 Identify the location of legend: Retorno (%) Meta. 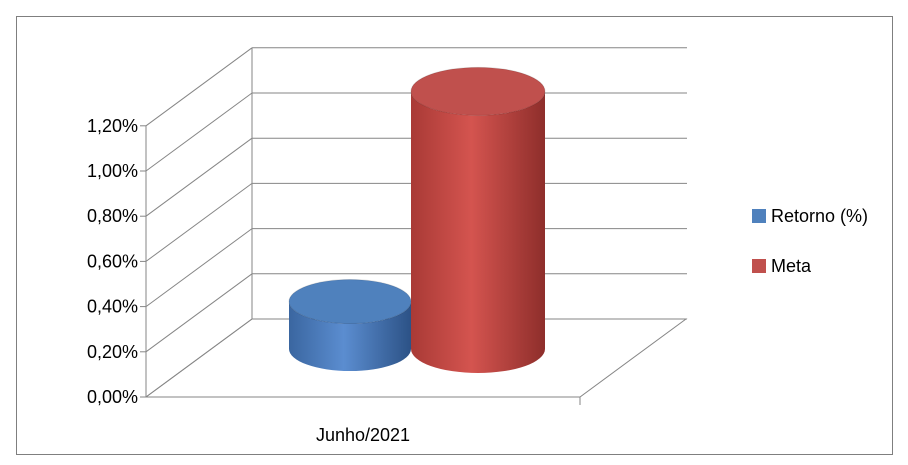
(810, 241).